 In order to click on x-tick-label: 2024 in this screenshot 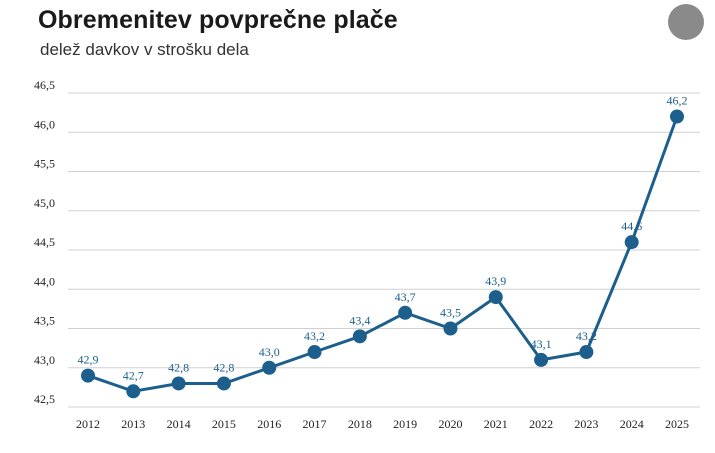, I will do `click(632, 424)`.